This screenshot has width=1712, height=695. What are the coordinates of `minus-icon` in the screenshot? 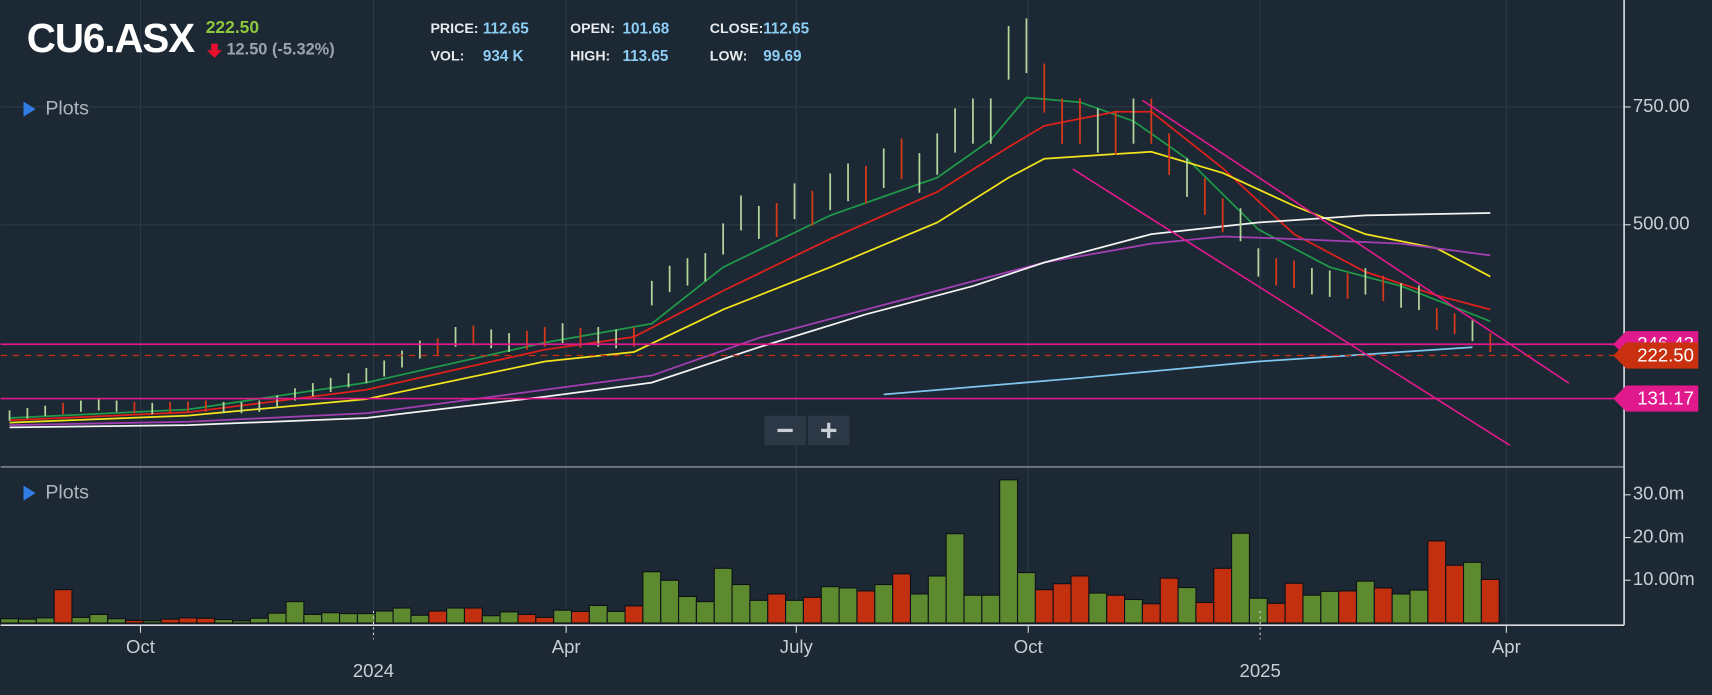 It's located at (785, 430).